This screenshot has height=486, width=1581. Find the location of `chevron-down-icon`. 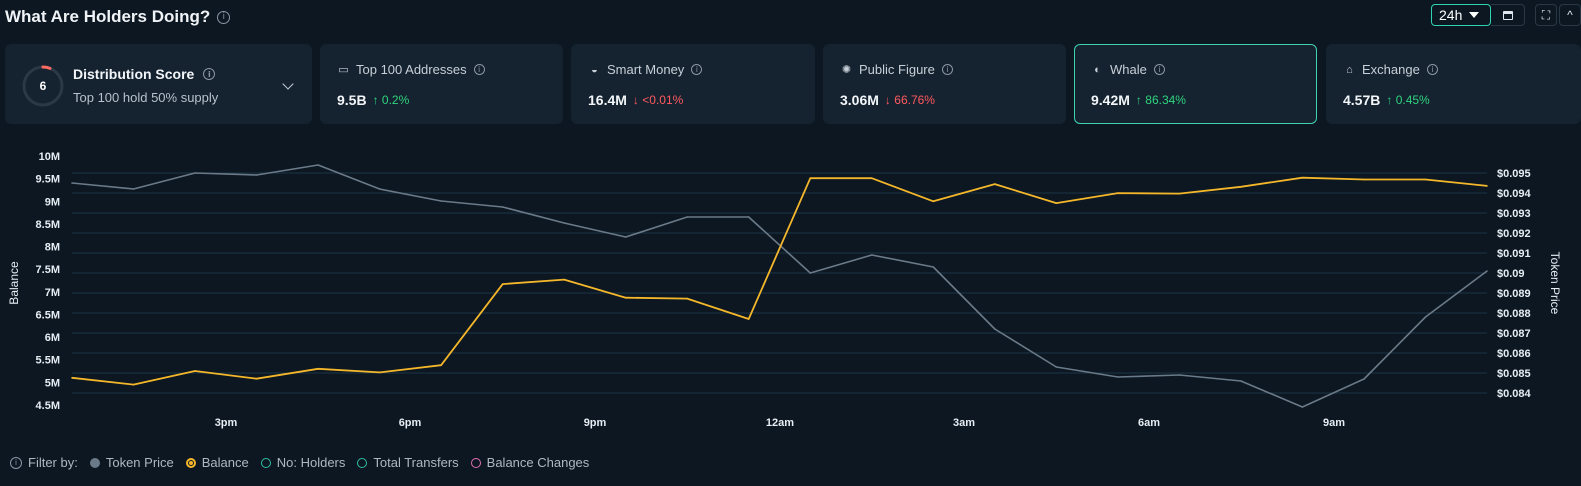

chevron-down-icon is located at coordinates (288, 84).